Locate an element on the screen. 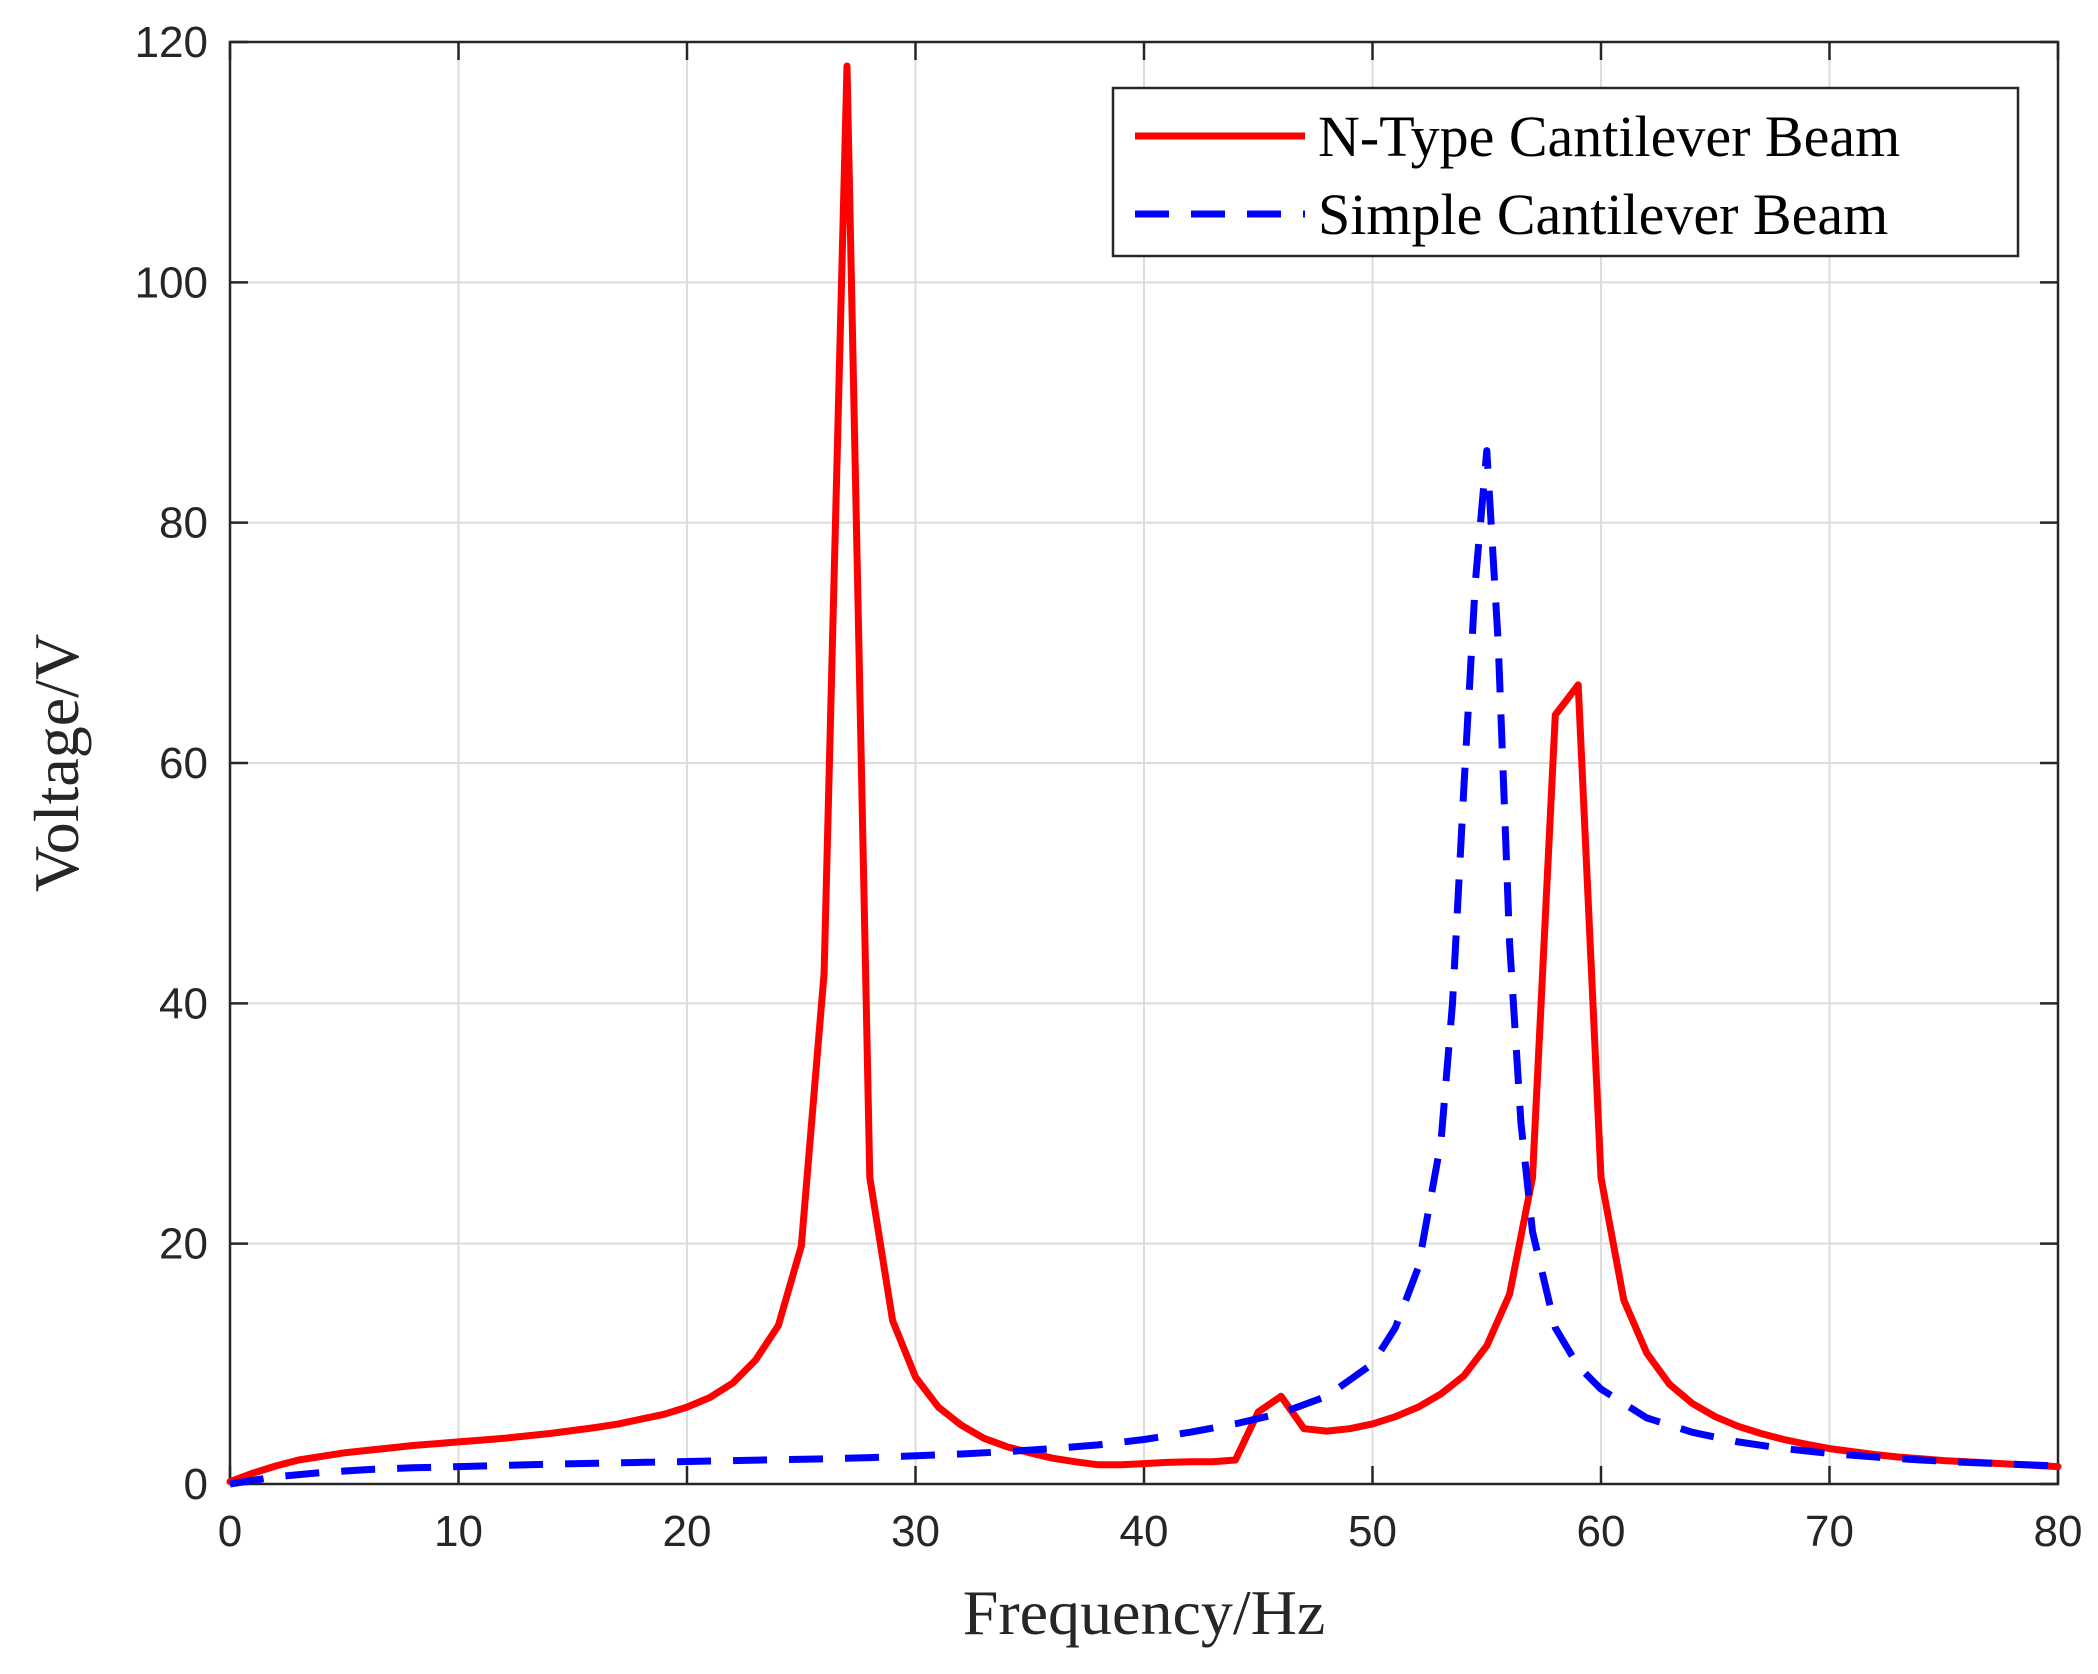 The width and height of the screenshot is (2098, 1674). x-axis-title: Frequency/Hz is located at coordinates (1144, 1612).